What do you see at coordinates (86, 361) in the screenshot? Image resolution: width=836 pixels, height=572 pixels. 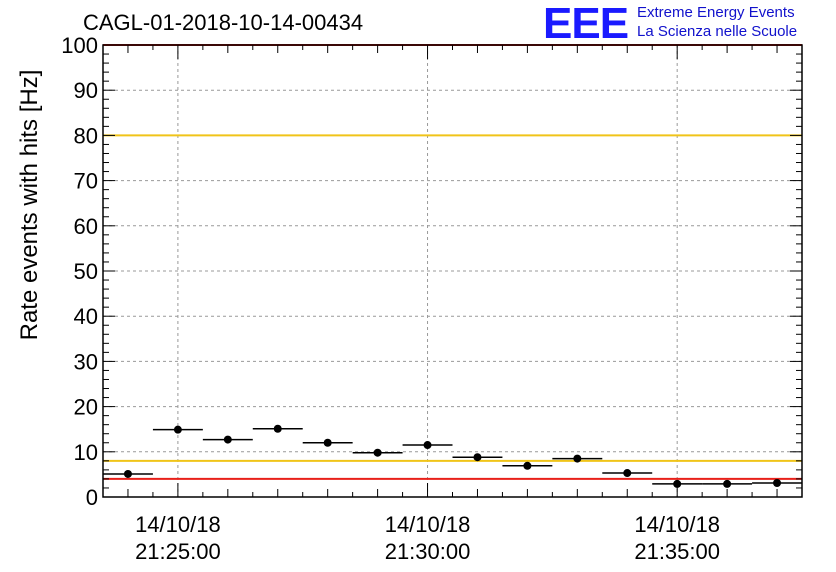 I see `y-tick-label: 30` at bounding box center [86, 361].